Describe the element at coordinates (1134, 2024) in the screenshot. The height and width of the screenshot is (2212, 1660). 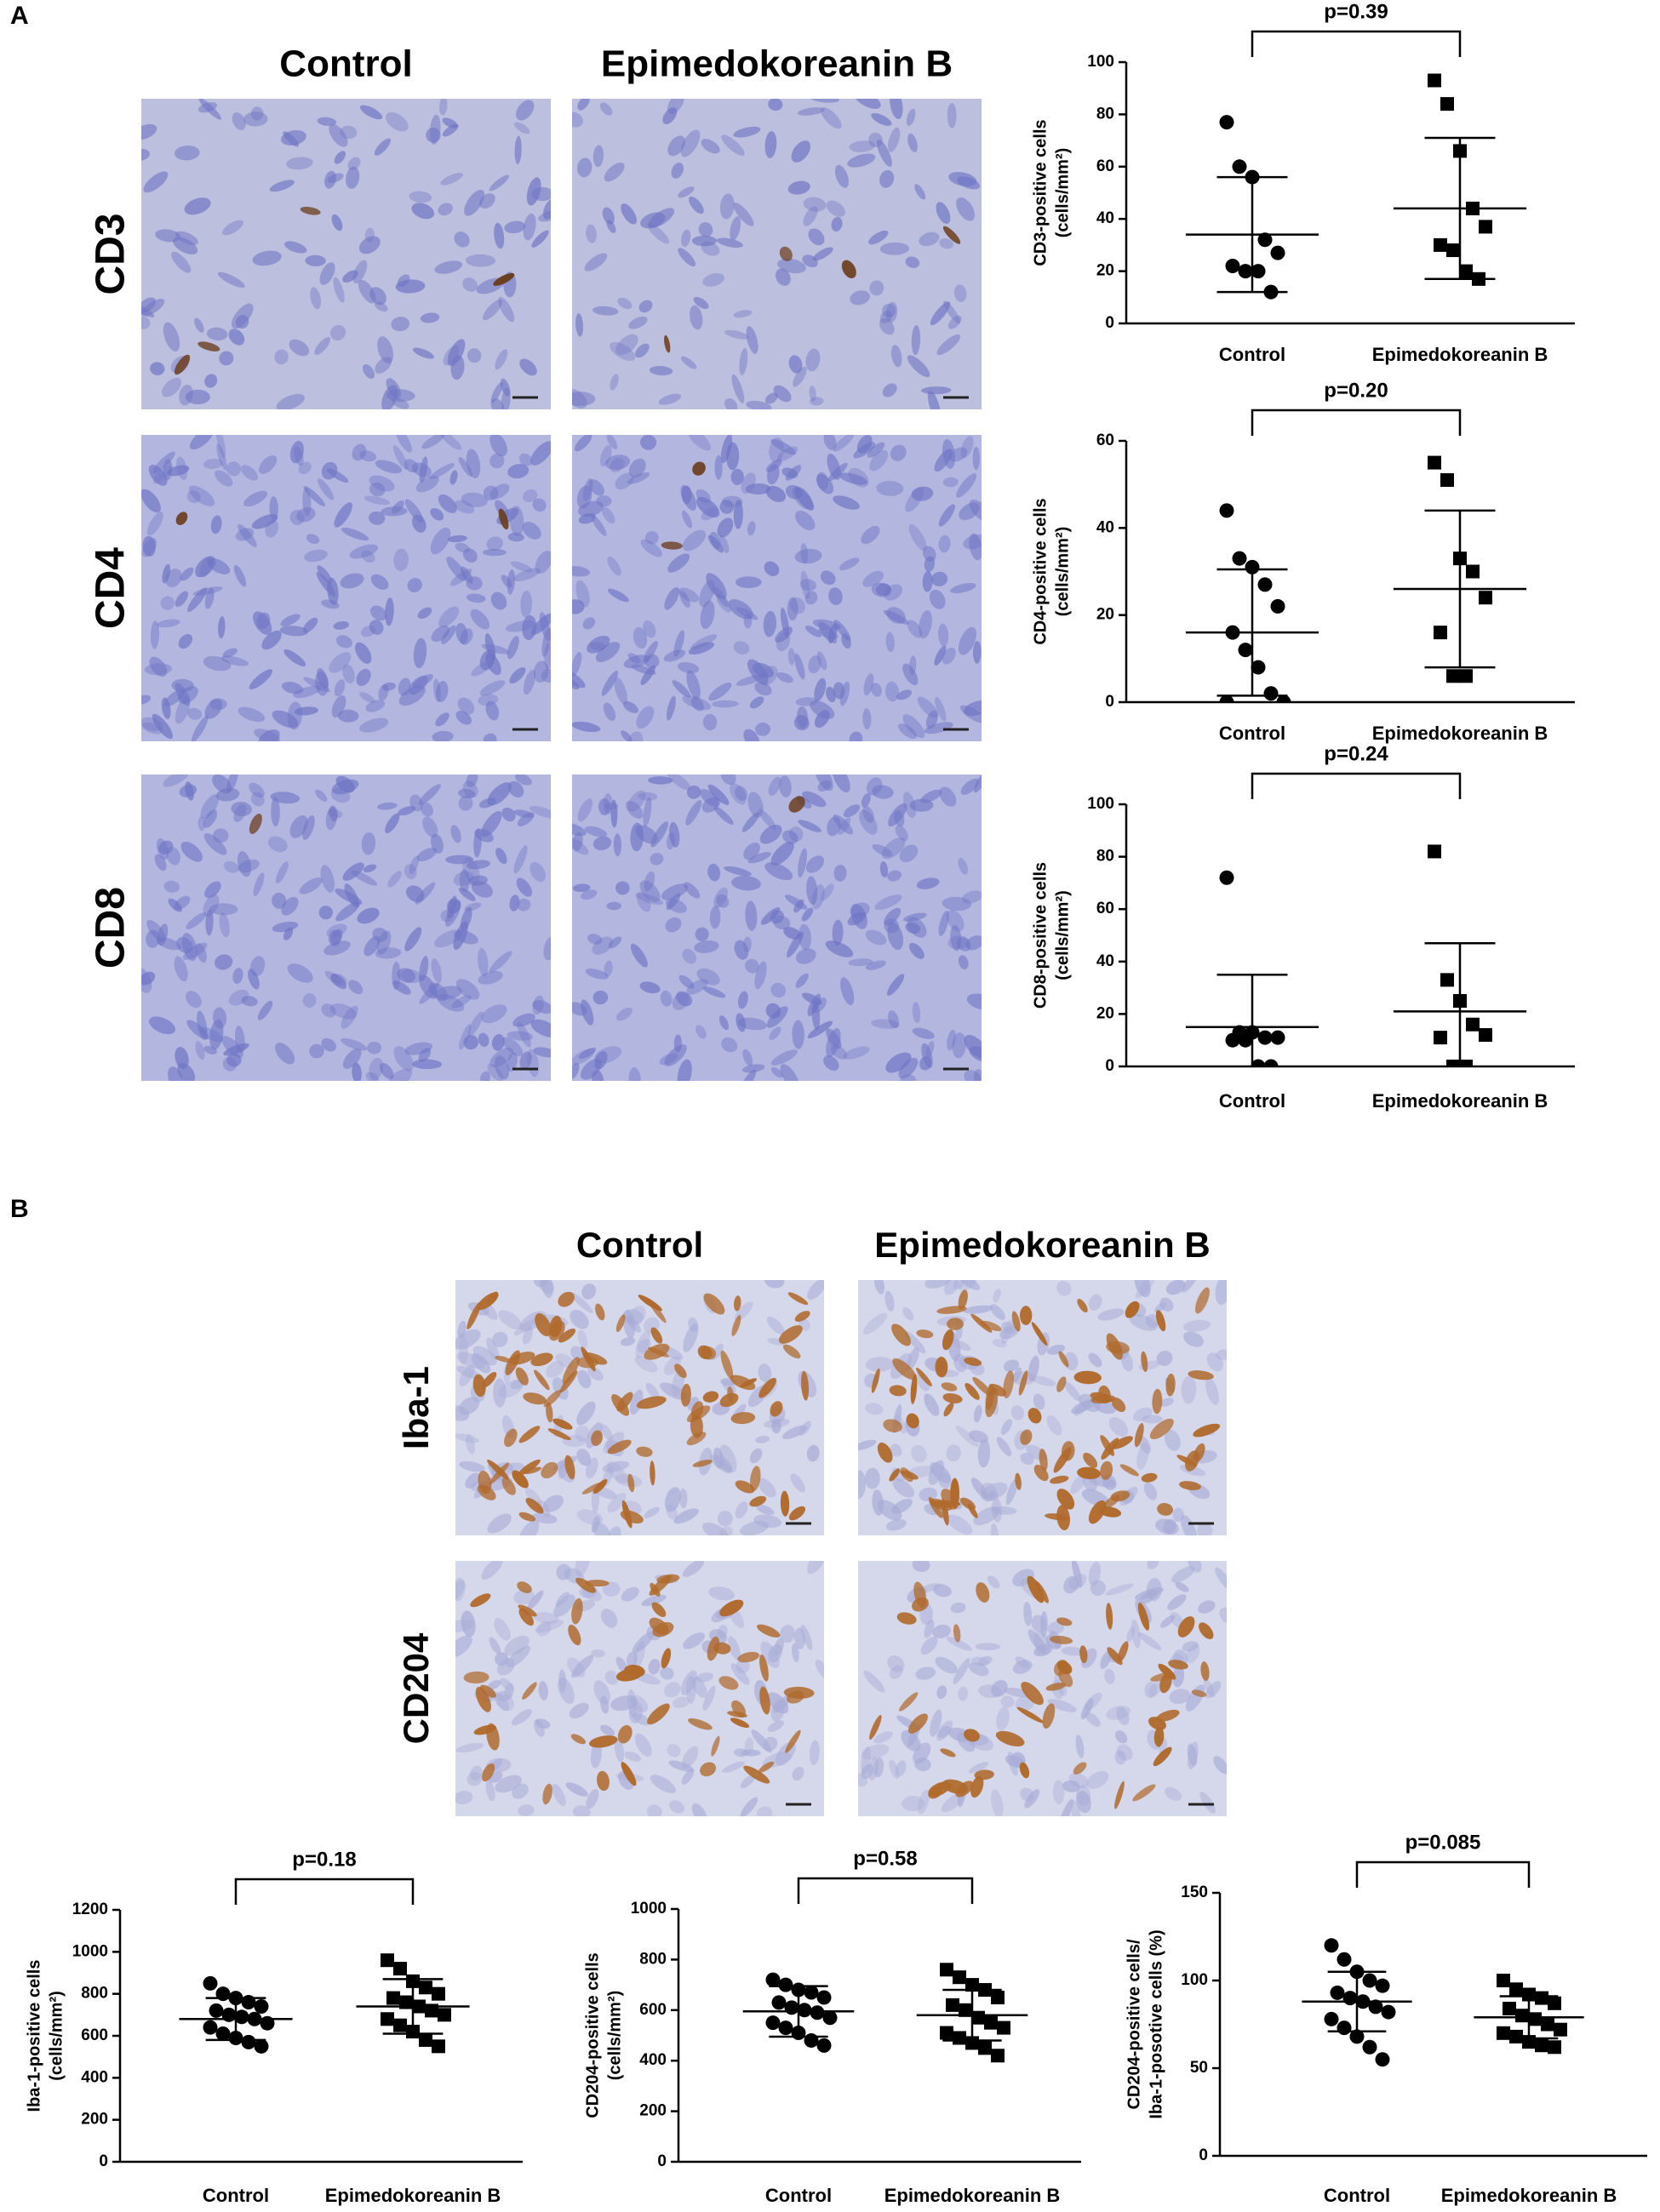
I see `y-axis-label: CD204-positive cells/` at that location.